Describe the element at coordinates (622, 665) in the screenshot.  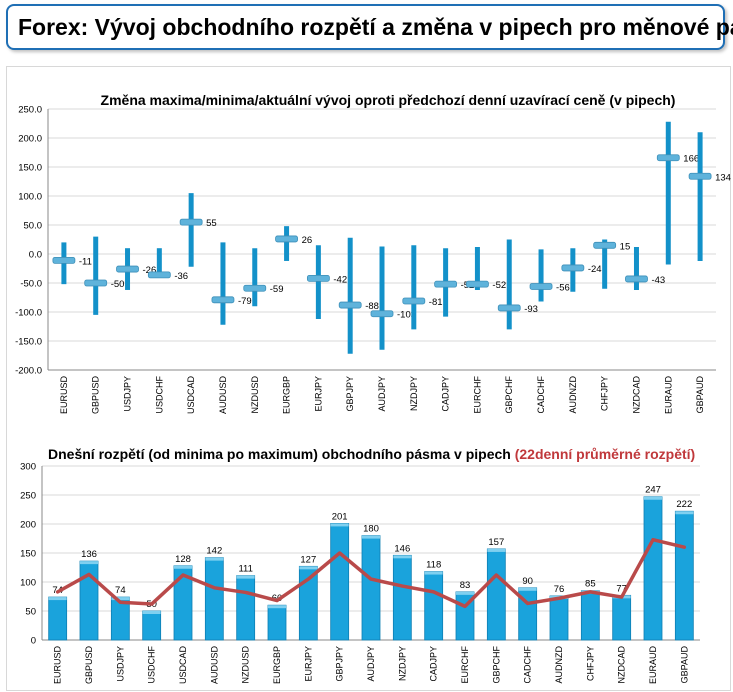
I see `x-tick-label: NZDCAD` at that location.